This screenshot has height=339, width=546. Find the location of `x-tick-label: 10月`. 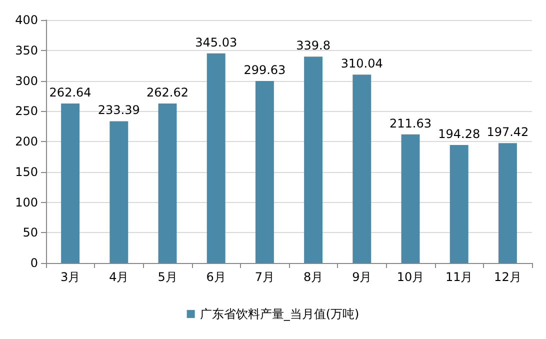

x-tick-label: 10月 is located at coordinates (410, 277).